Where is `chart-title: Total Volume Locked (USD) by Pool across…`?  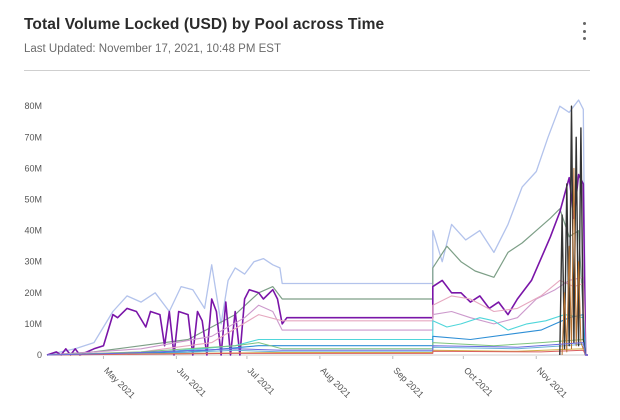 chart-title: Total Volume Locked (USD) by Pool across… is located at coordinates (204, 24).